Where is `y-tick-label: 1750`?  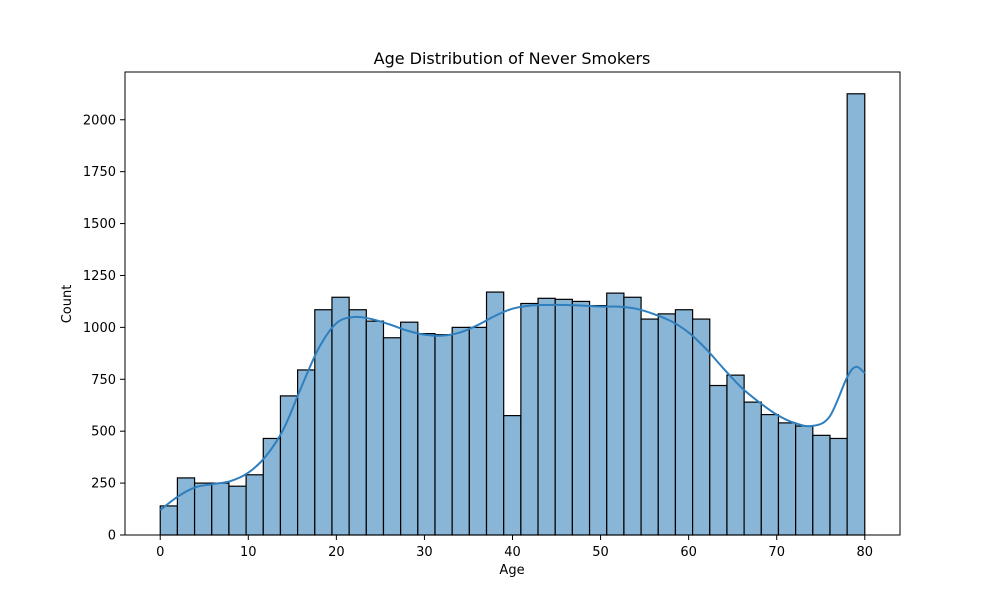
y-tick-label: 1750 is located at coordinates (99, 172).